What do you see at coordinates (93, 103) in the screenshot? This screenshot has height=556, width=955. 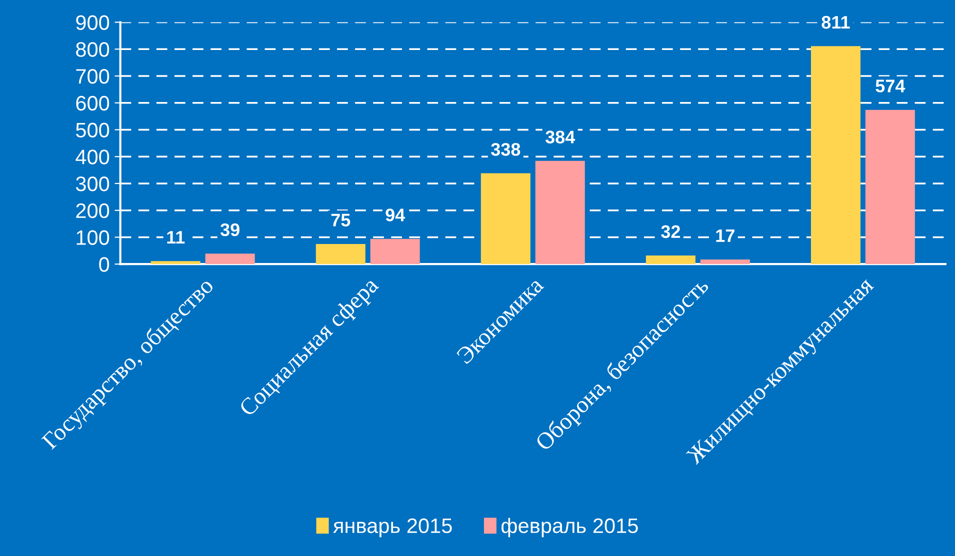 I see `y-tick-label: 600` at bounding box center [93, 103].